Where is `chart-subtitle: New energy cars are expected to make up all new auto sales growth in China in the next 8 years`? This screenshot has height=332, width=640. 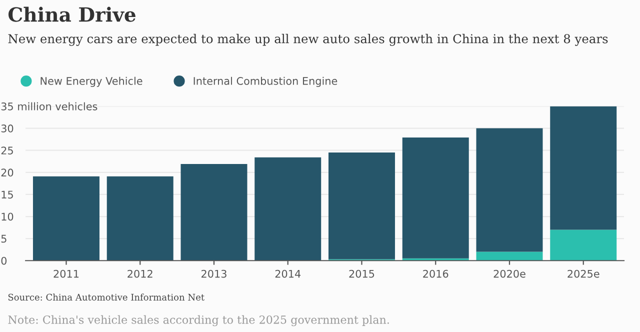
chart-subtitle: New energy cars are expected to make up all new auto sales growth in China in the next 8 years is located at coordinates (308, 40).